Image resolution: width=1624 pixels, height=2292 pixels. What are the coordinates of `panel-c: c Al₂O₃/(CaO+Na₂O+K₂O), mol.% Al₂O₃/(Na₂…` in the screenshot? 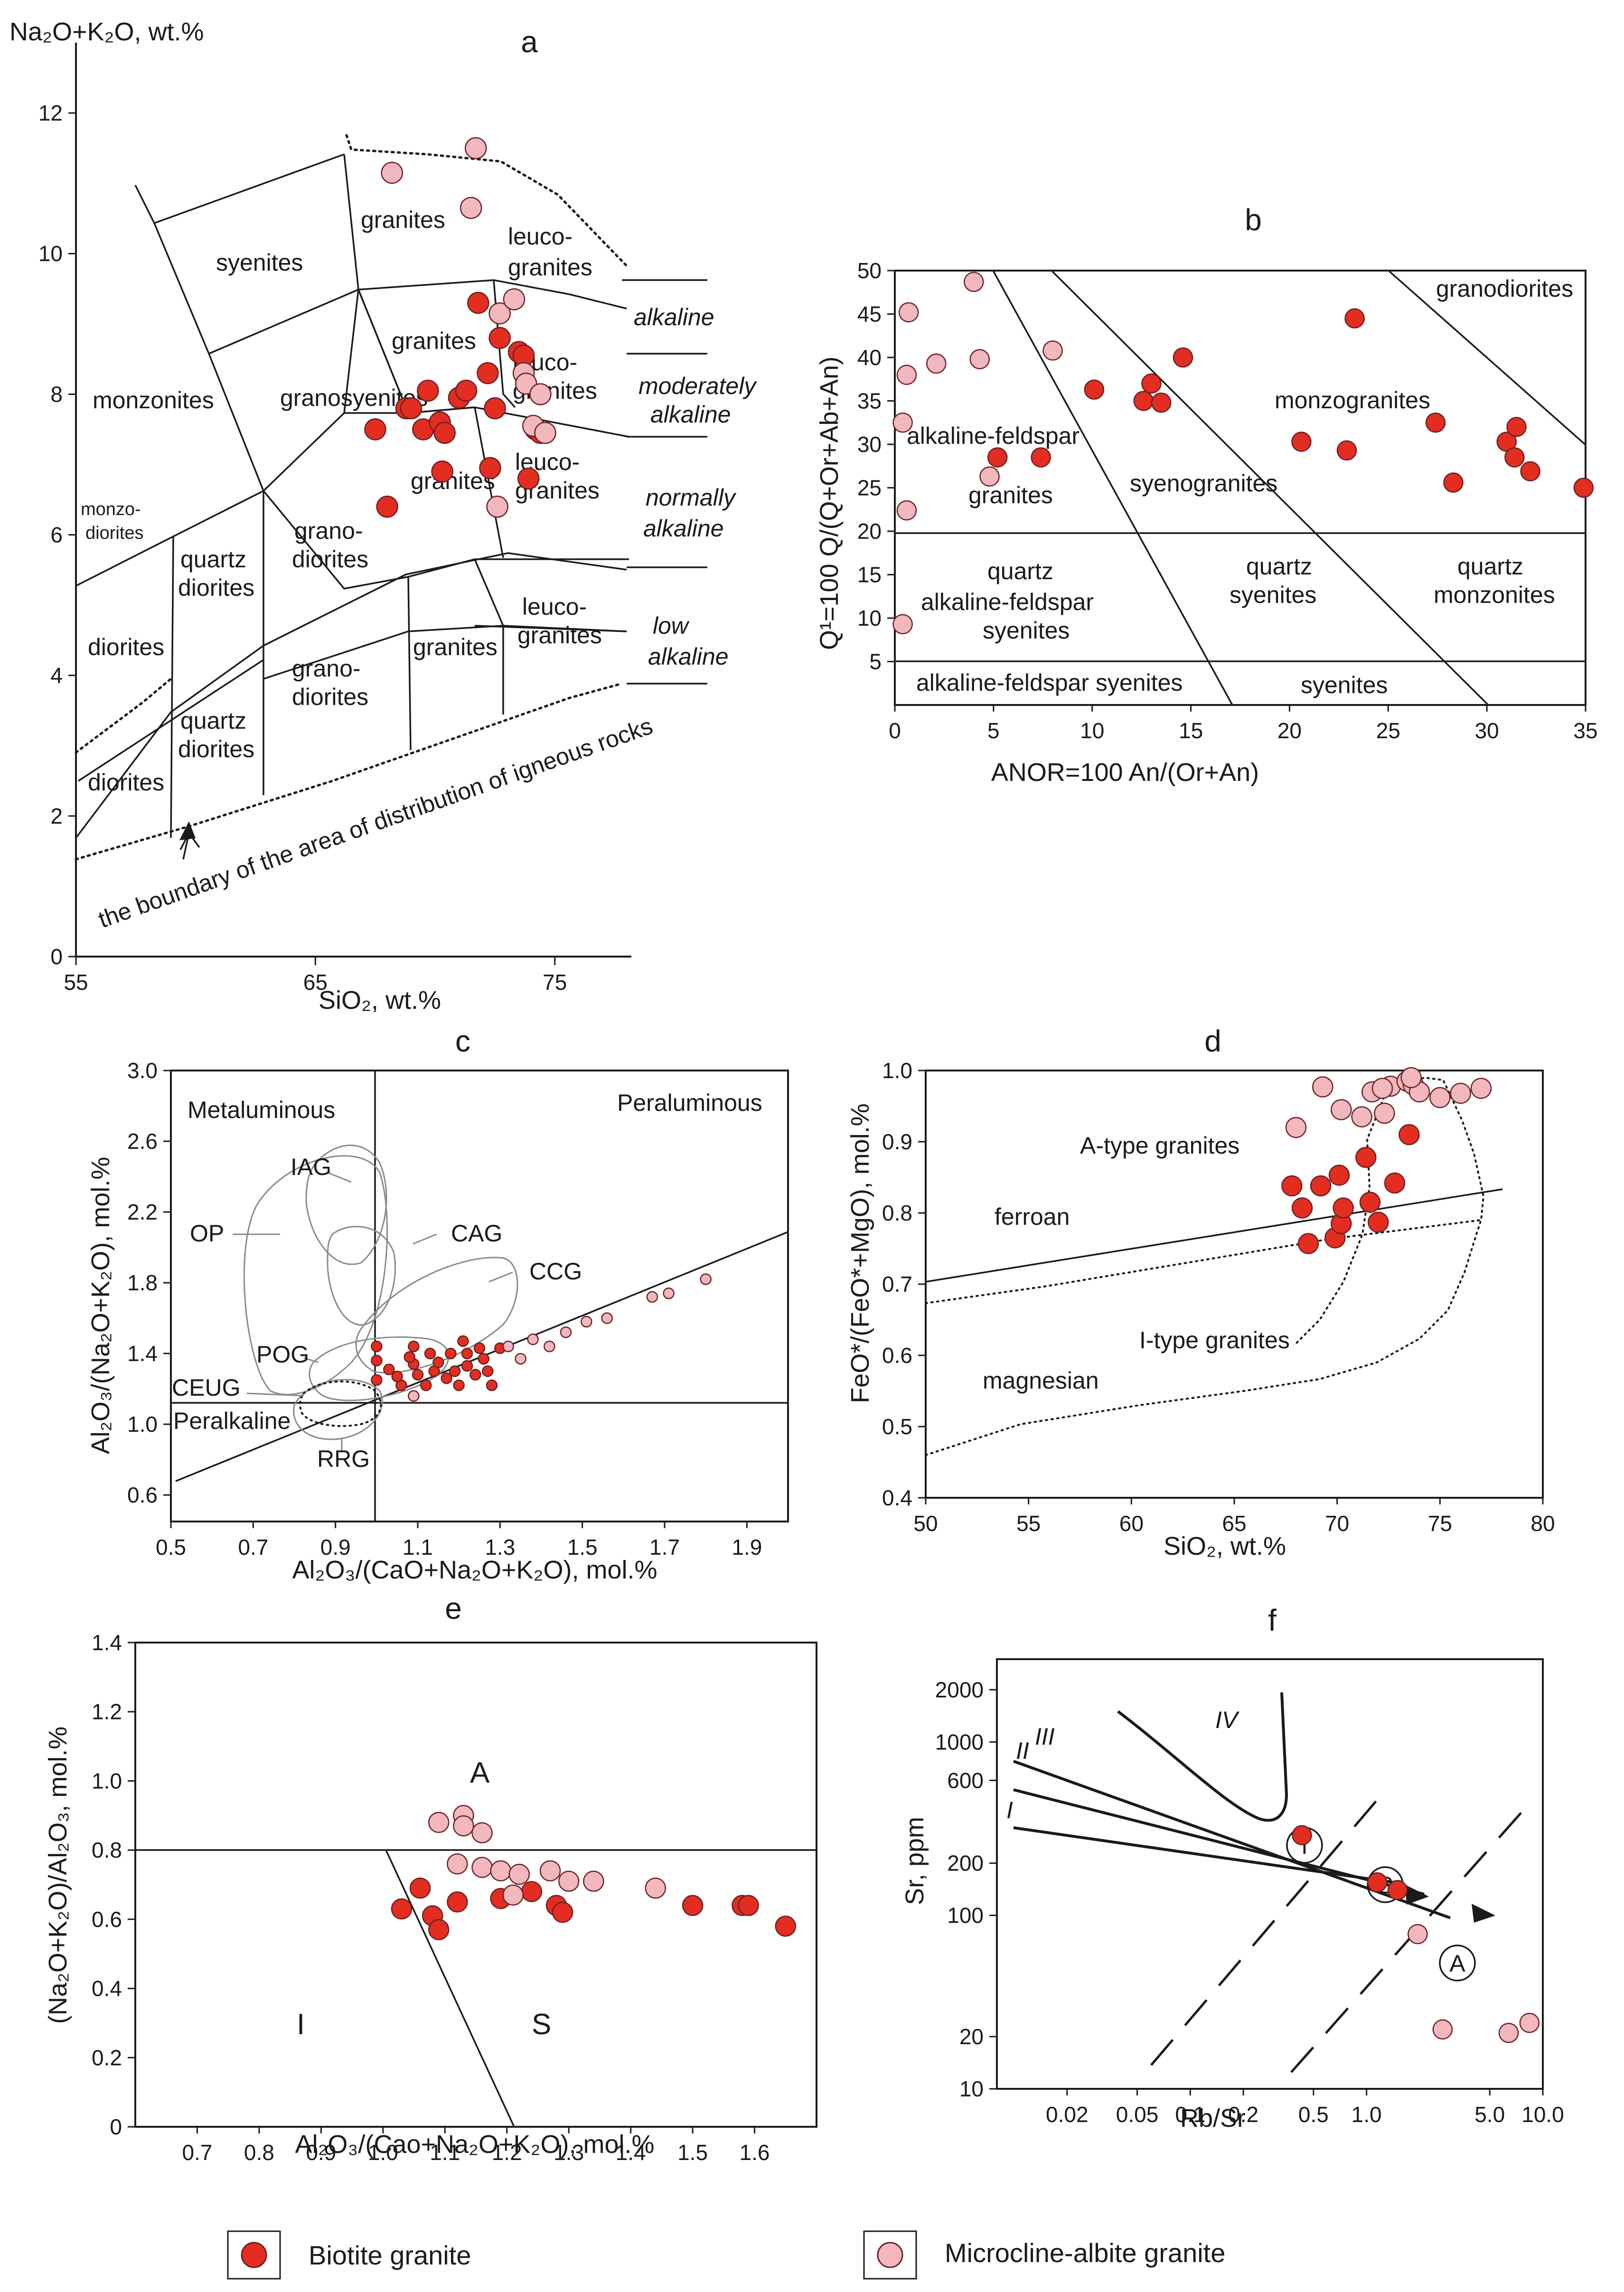 It's located at (438, 1304).